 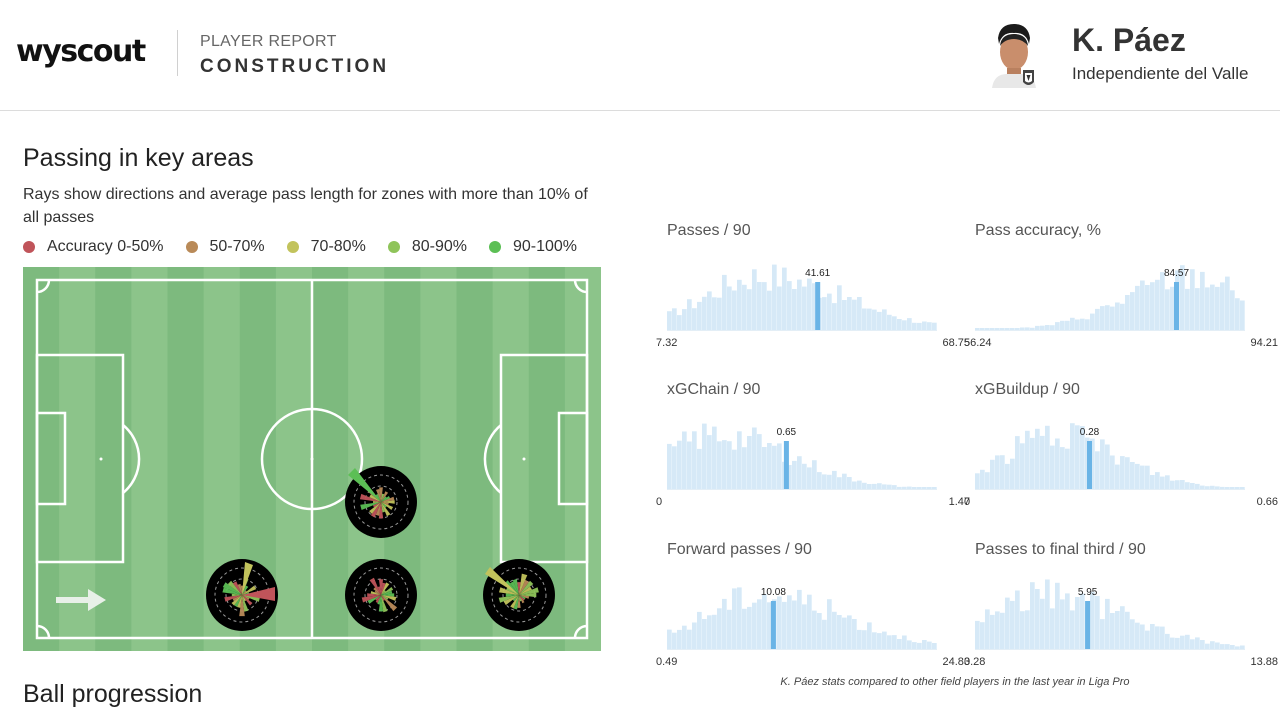 What do you see at coordinates (1110, 614) in the screenshot?
I see `metric-histogram: 5.95` at bounding box center [1110, 614].